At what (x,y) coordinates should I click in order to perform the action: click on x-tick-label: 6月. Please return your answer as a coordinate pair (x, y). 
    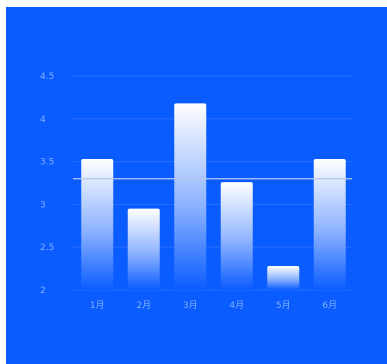
    Looking at the image, I should click on (329, 305).